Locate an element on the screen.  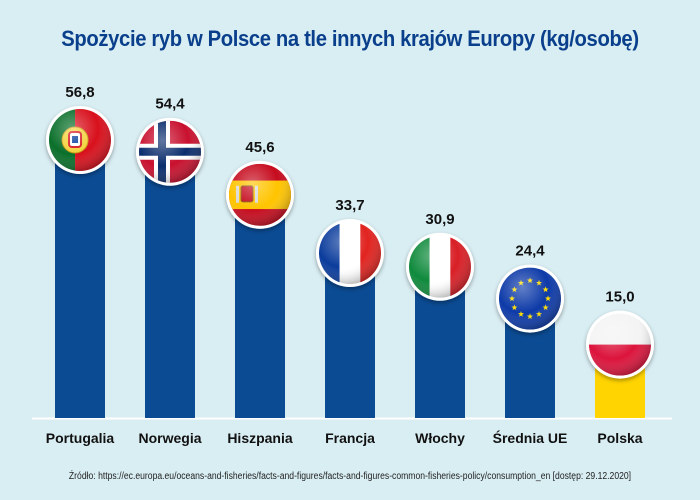
poland-flag-icon is located at coordinates (620, 344).